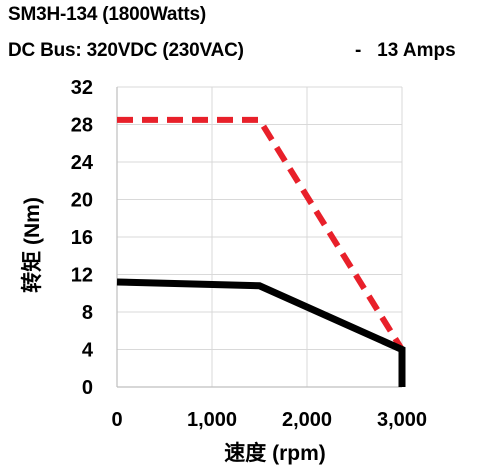  What do you see at coordinates (82, 238) in the screenshot?
I see `y-tick-label-16: 16` at bounding box center [82, 238].